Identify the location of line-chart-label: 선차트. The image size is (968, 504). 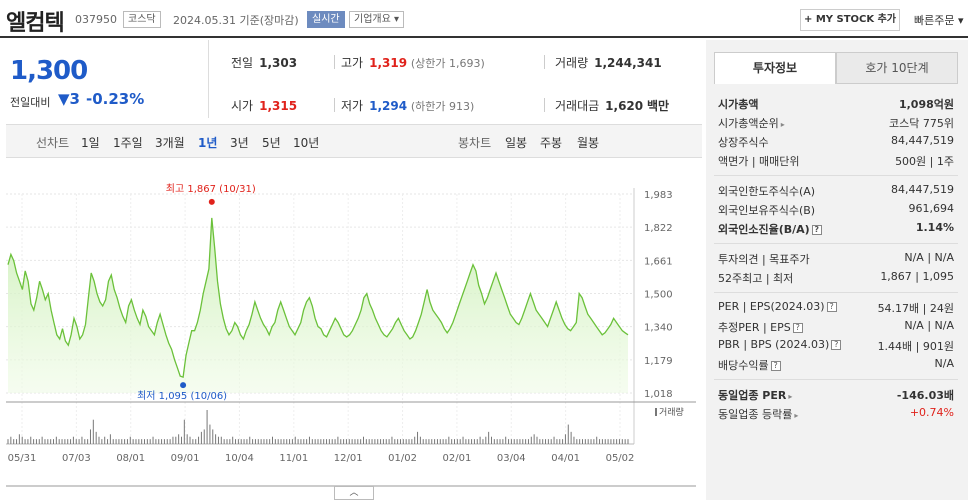
(53, 143).